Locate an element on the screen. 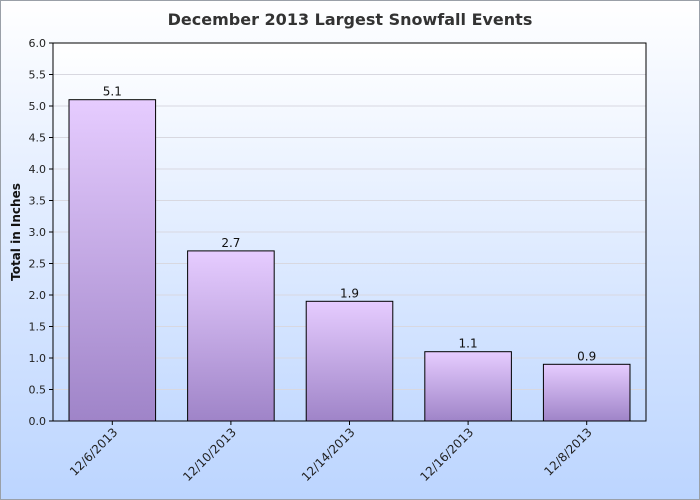 Image resolution: width=700 pixels, height=500 pixels. y-axis-label: Total in Inches is located at coordinates (16, 232).